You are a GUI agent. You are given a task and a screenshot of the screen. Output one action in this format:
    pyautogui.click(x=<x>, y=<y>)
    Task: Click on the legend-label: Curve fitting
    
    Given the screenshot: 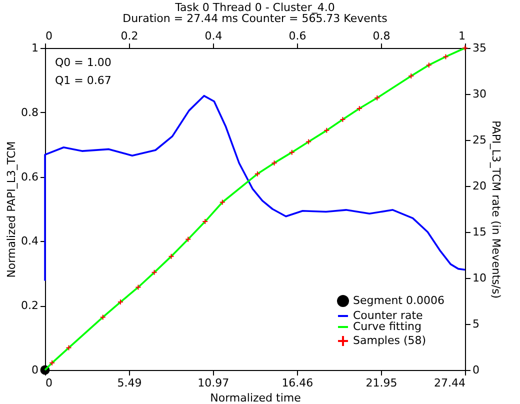 What is the action you would take?
    pyautogui.click(x=387, y=326)
    